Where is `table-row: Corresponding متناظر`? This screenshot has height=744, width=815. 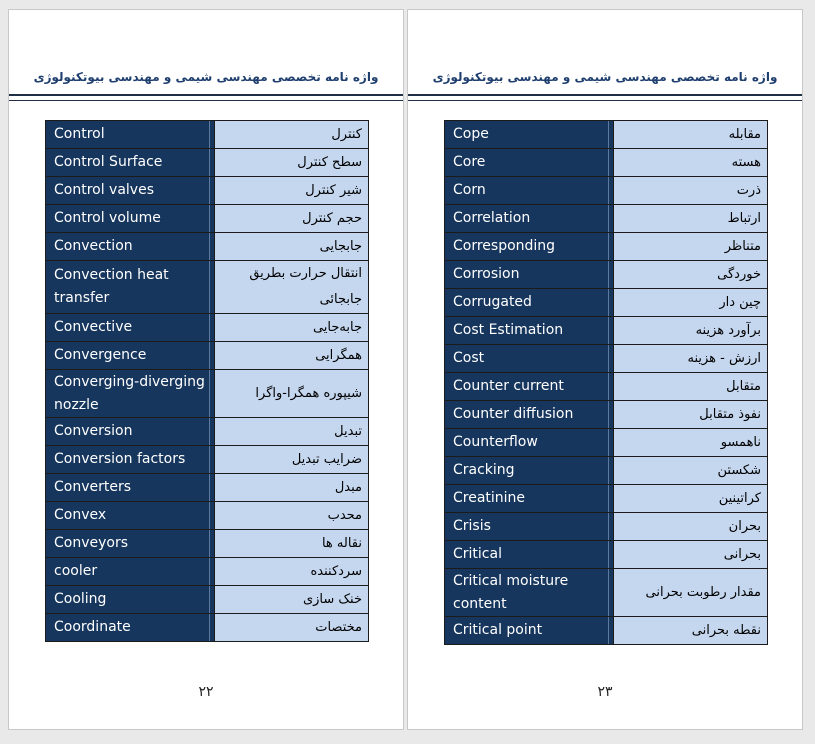
table-row: Corresponding متناظر is located at coordinates (606, 246).